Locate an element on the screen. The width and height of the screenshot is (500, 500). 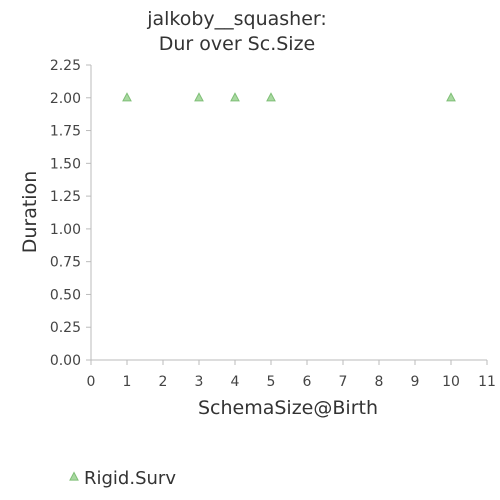
chart-title-line-1: jalkoby__squasher: is located at coordinates (236, 19).